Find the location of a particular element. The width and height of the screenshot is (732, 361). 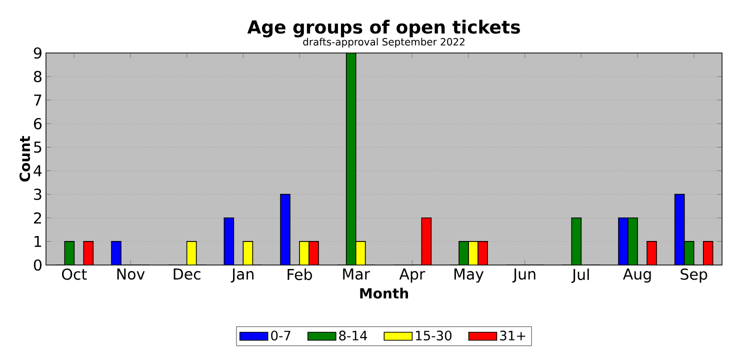

legend-label: 8-14 is located at coordinates (353, 335).